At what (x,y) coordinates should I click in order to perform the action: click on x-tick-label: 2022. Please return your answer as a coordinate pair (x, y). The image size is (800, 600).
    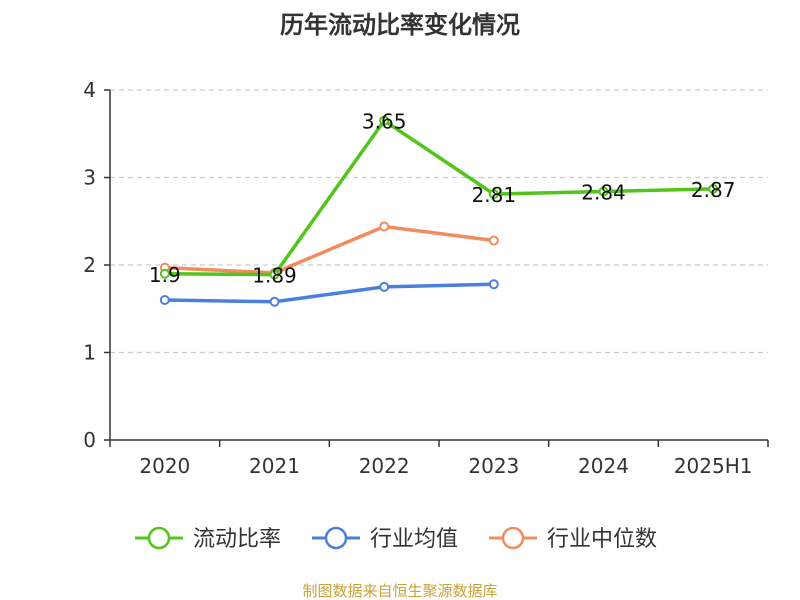
    Looking at the image, I should click on (384, 466).